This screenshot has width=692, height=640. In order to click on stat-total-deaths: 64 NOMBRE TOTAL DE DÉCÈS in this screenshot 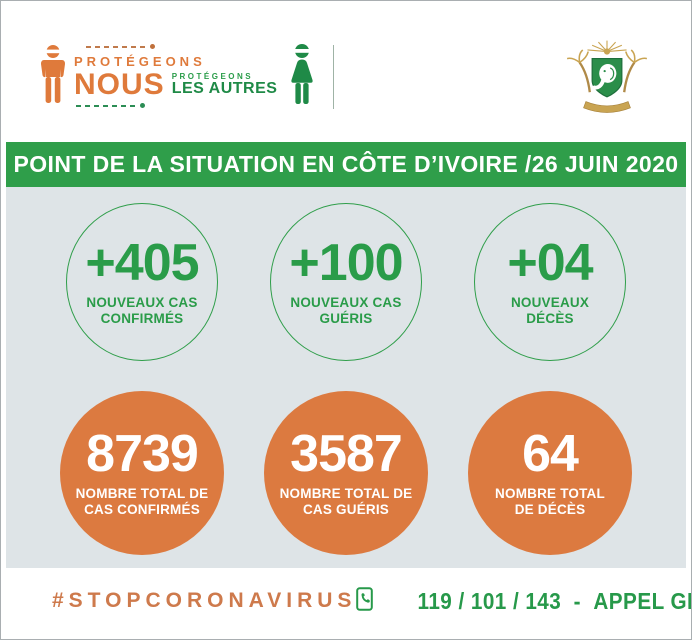, I will do `click(550, 473)`.